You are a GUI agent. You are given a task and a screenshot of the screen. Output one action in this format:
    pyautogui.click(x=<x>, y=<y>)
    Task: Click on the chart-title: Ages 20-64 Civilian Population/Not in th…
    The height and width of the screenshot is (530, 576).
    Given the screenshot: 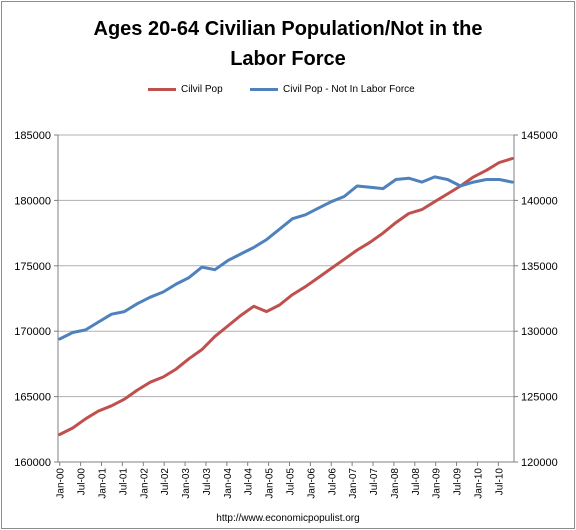 What is the action you would take?
    pyautogui.click(x=288, y=44)
    